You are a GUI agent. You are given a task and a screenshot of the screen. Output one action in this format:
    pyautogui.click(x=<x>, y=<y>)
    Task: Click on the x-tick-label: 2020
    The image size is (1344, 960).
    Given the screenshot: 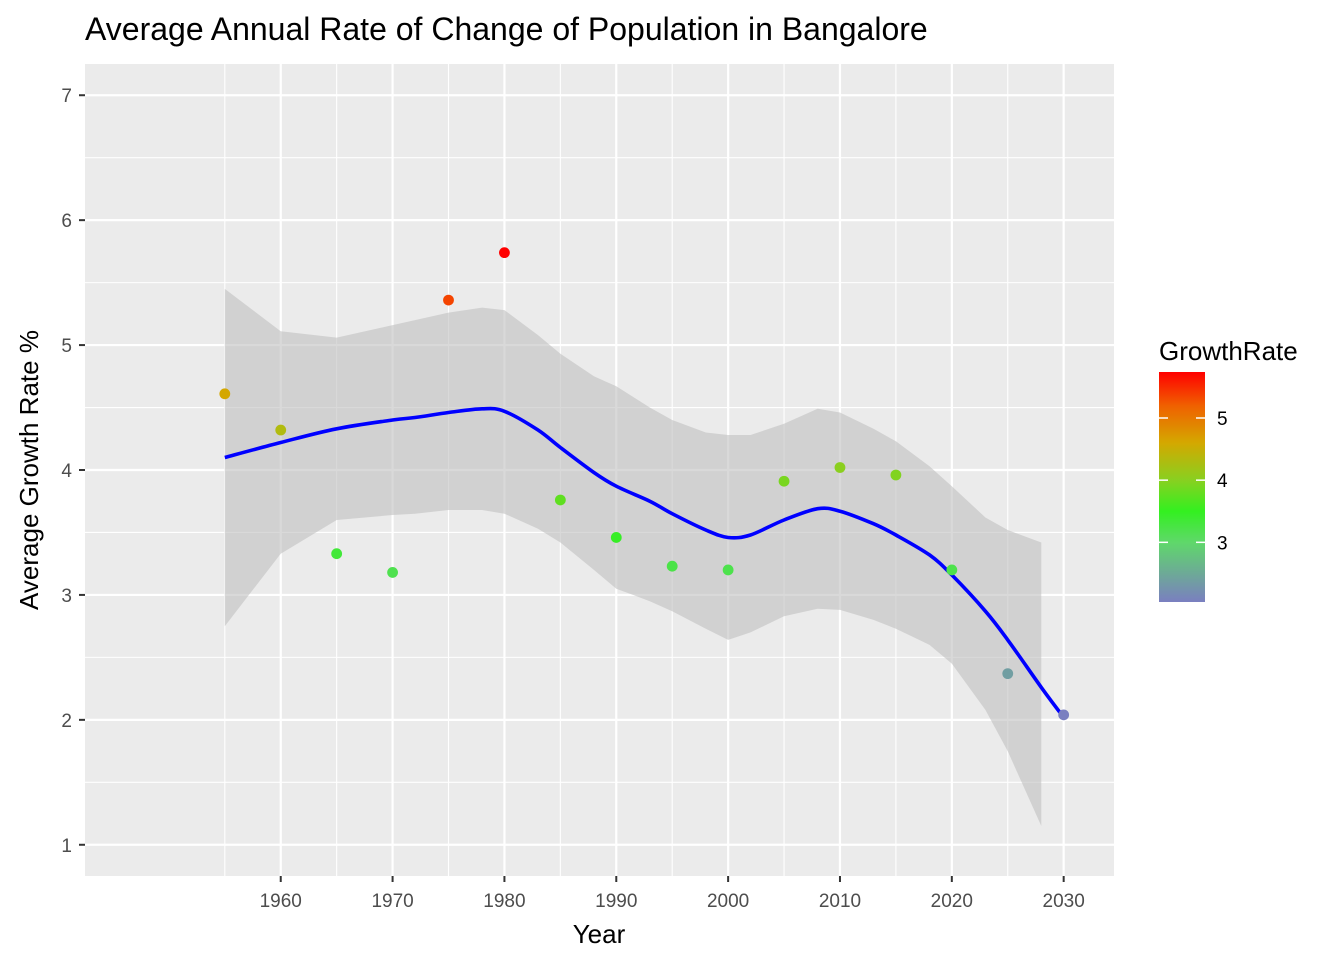 What is the action you would take?
    pyautogui.click(x=952, y=901)
    